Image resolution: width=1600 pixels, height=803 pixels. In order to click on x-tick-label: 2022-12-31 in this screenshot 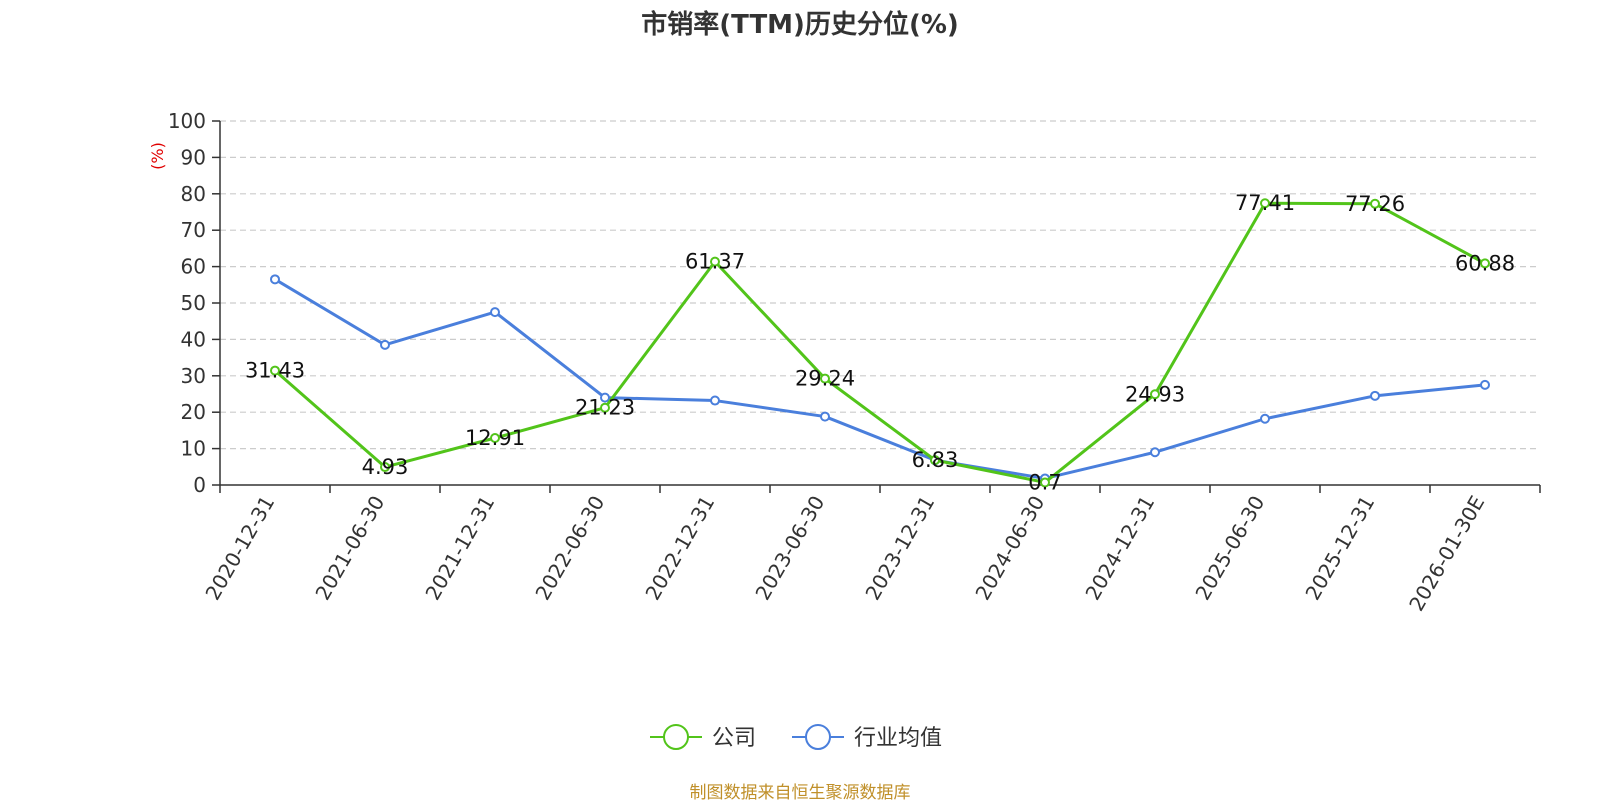, I will do `click(679, 548)`.